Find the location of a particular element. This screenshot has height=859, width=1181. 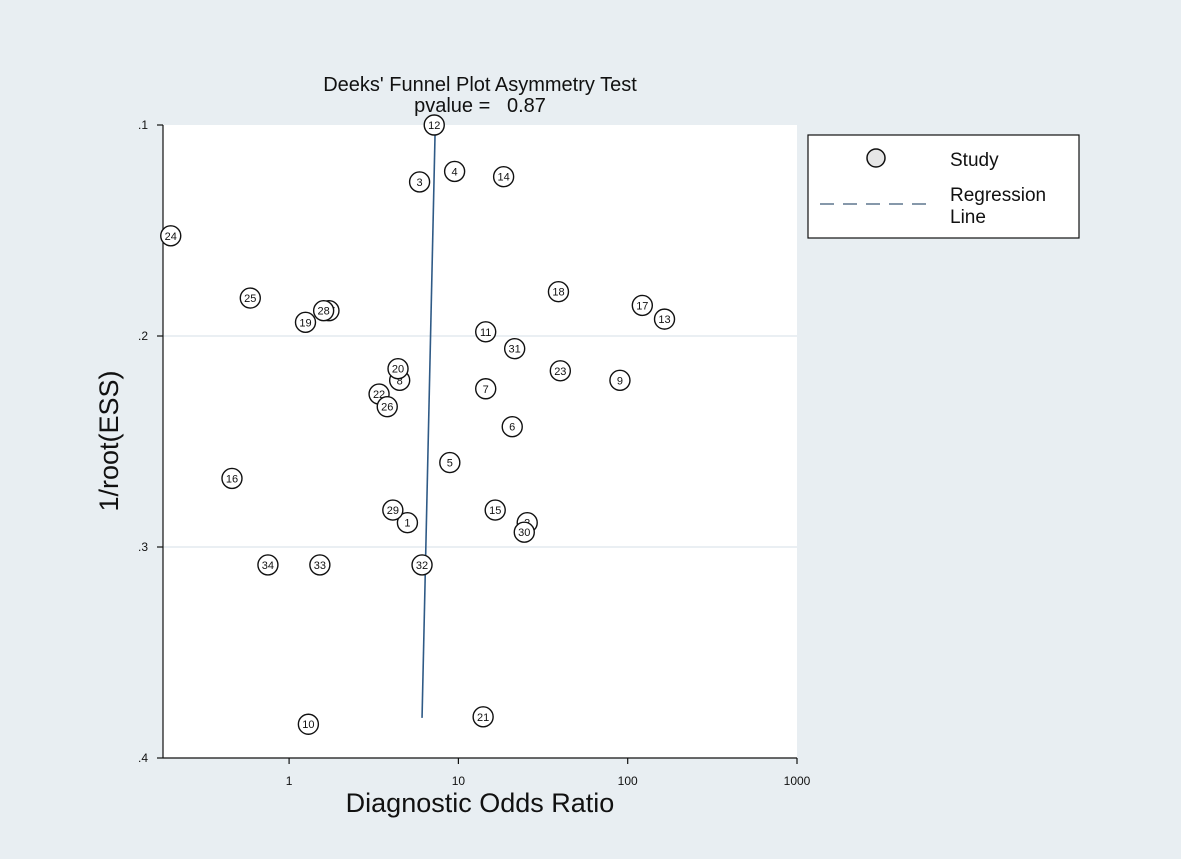

study-point-label-13: 13 is located at coordinates (664, 320).